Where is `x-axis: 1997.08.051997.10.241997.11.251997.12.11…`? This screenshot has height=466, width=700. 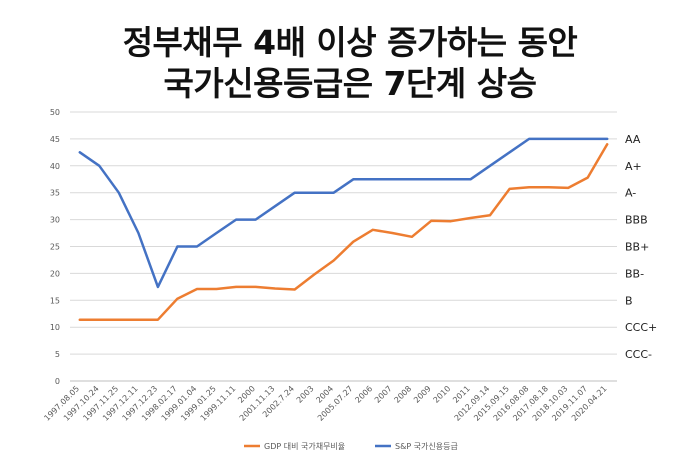 x-axis: 1997.08.051997.10.241997.11.251997.12.11… is located at coordinates (325, 403).